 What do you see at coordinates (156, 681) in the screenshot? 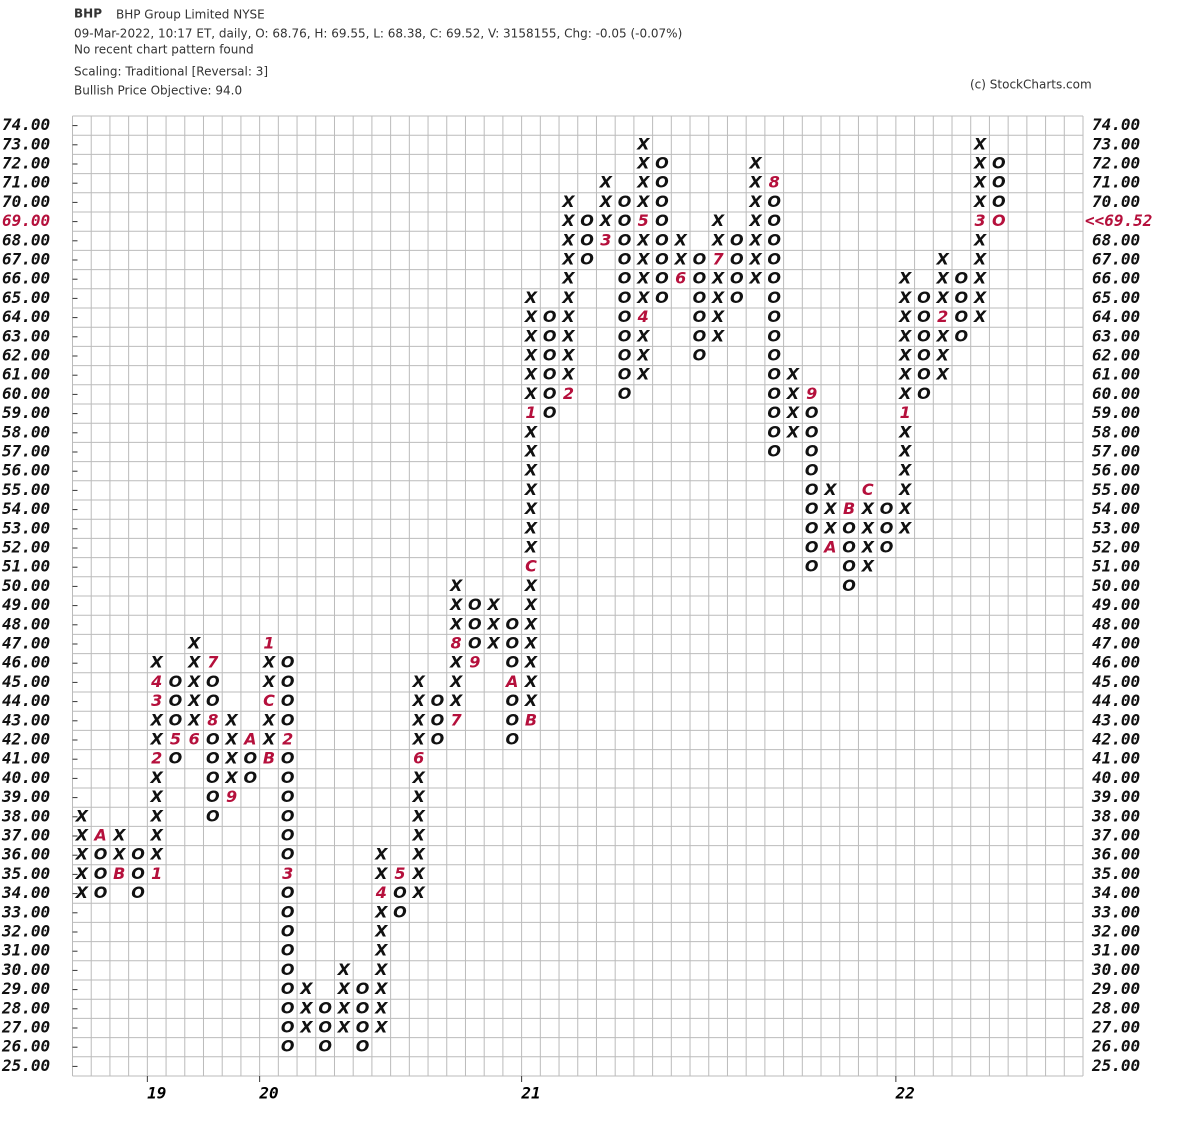
I see `month-marker: 4` at bounding box center [156, 681].